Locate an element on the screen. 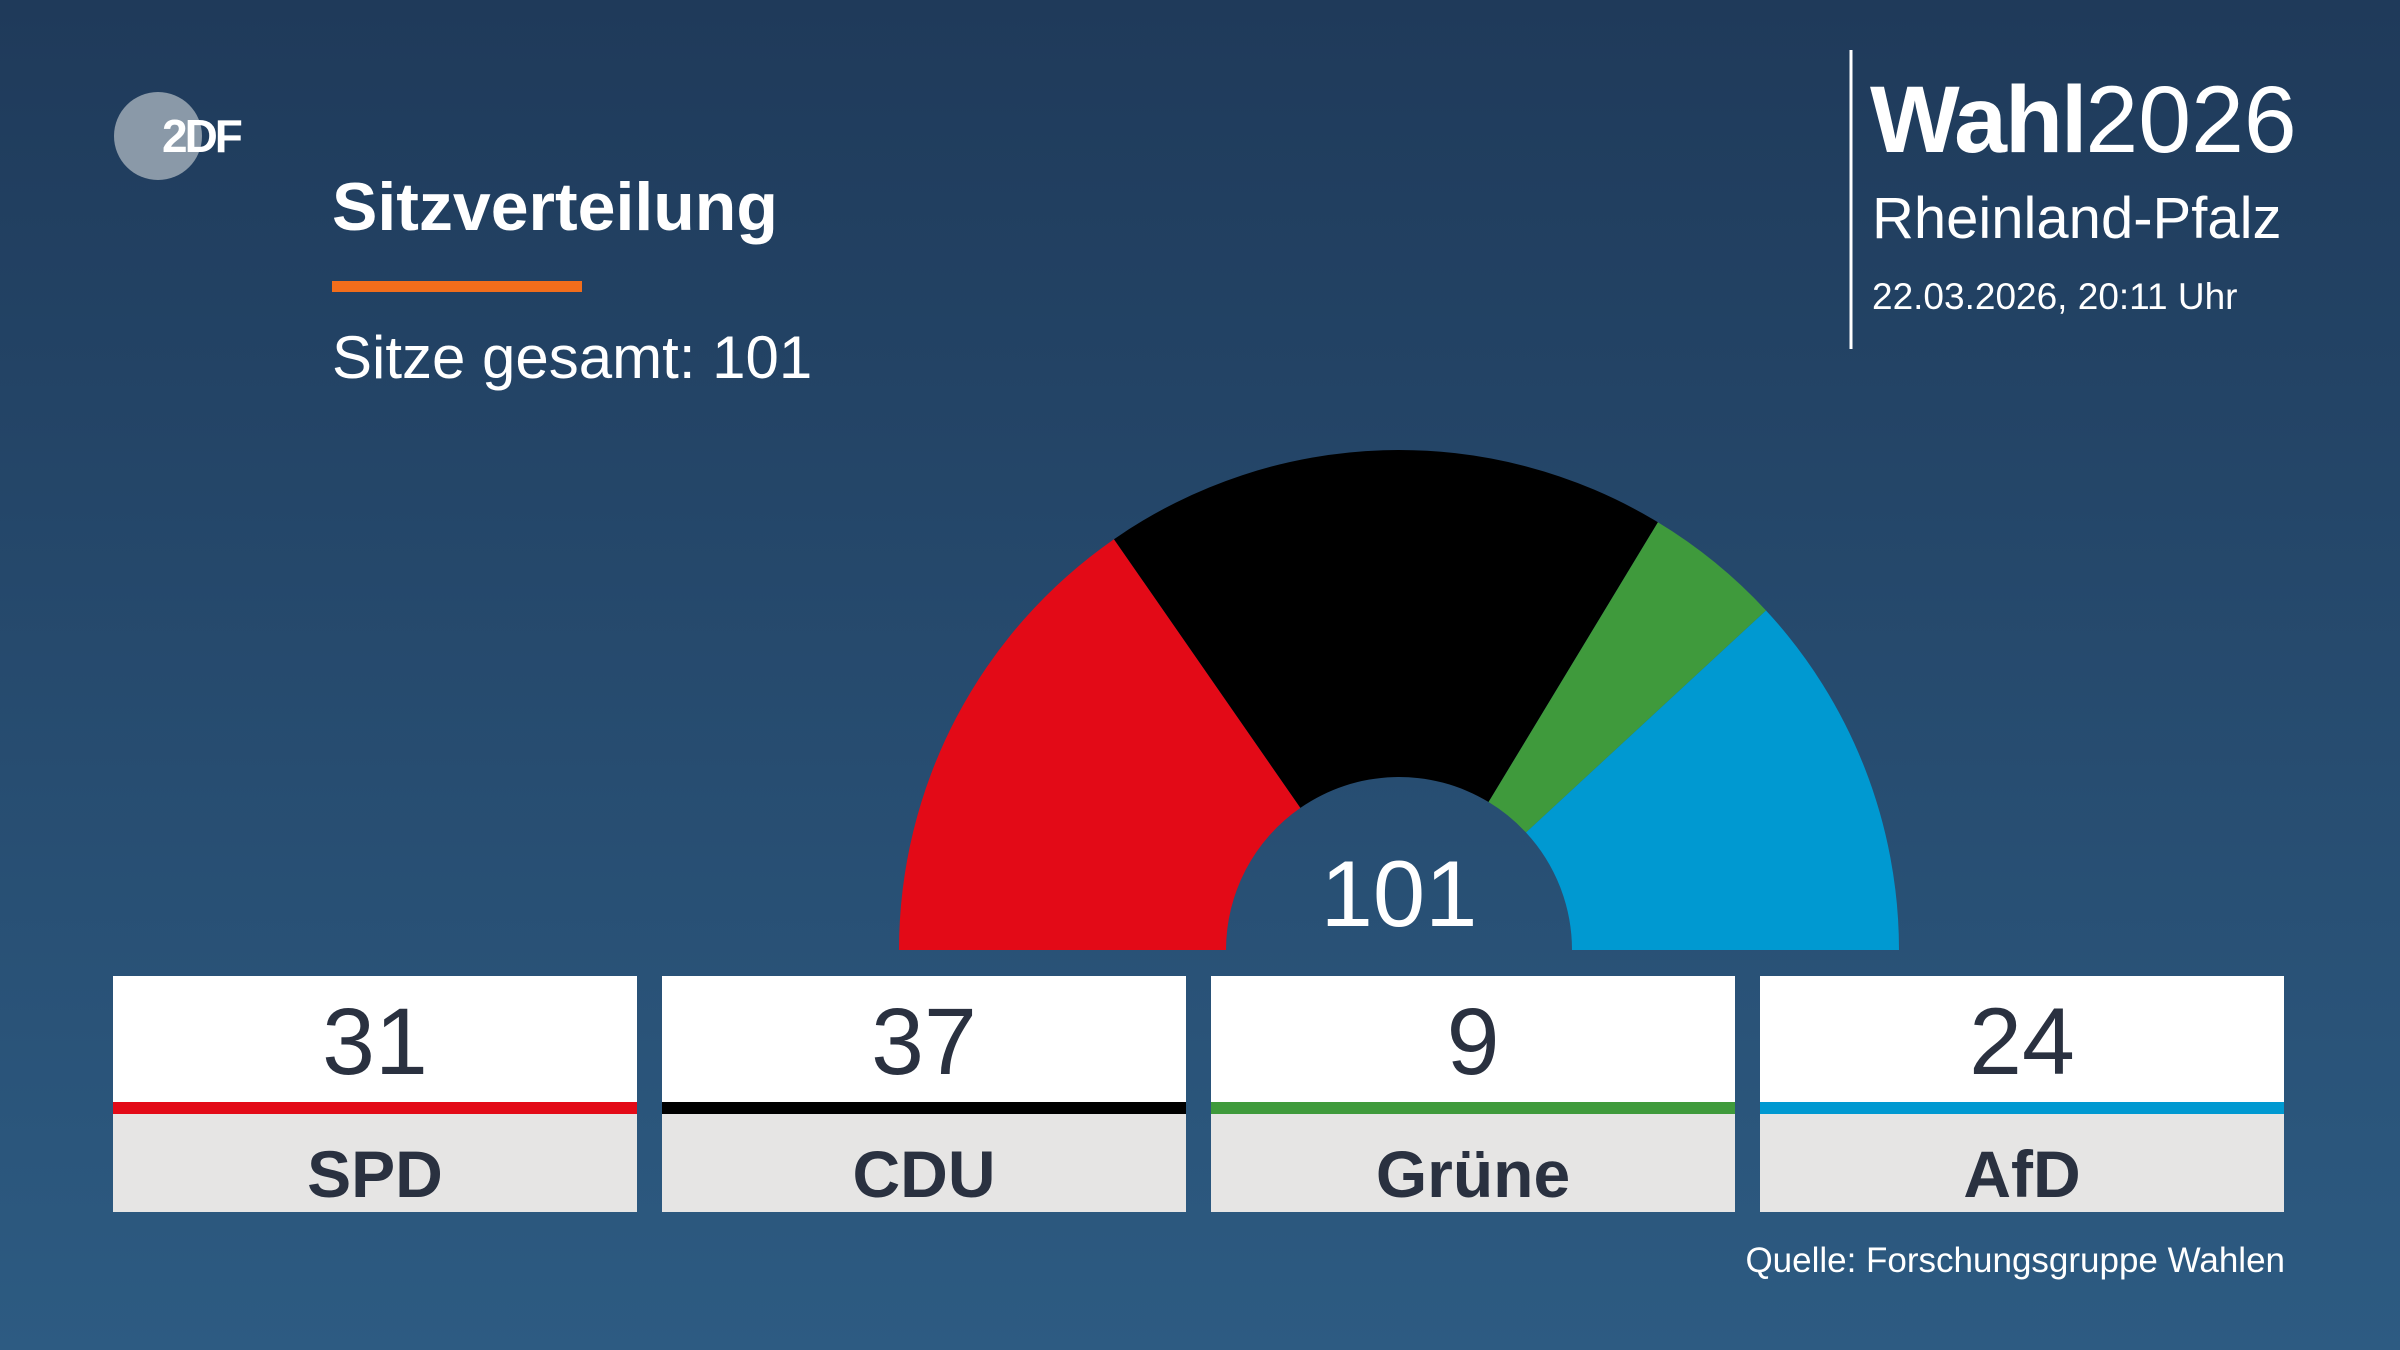 The image size is (2400, 1350). party-name: CDU is located at coordinates (924, 1174).